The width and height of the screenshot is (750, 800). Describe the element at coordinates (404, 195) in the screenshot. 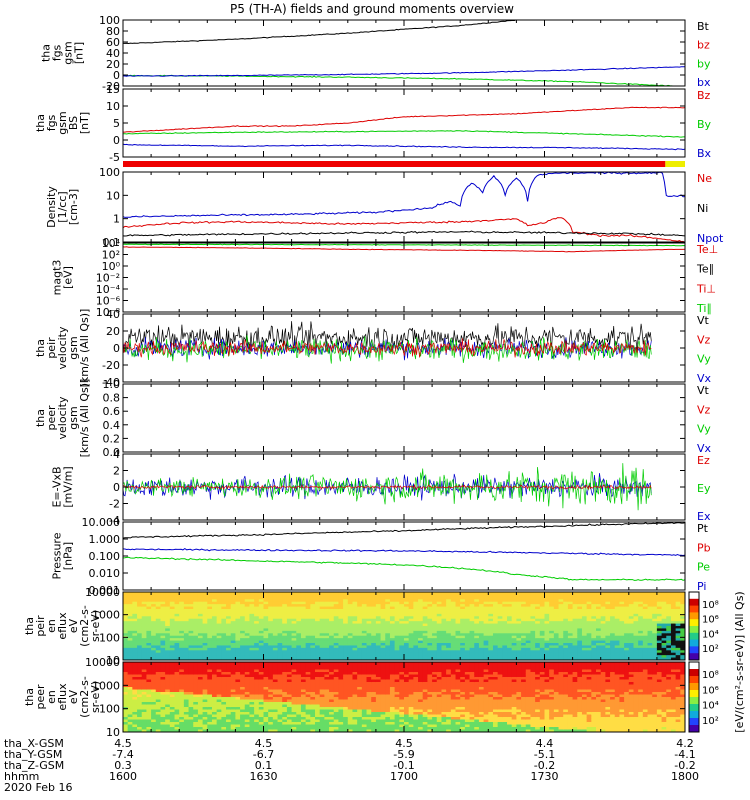

I see `series-line-Npot` at that location.